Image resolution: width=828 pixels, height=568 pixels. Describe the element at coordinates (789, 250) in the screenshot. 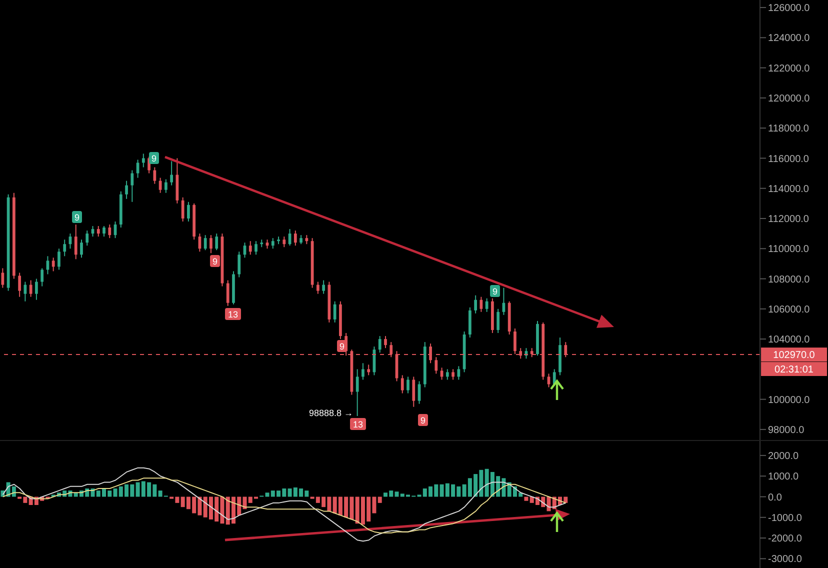

I see `y-tick-label: 110000.0` at that location.